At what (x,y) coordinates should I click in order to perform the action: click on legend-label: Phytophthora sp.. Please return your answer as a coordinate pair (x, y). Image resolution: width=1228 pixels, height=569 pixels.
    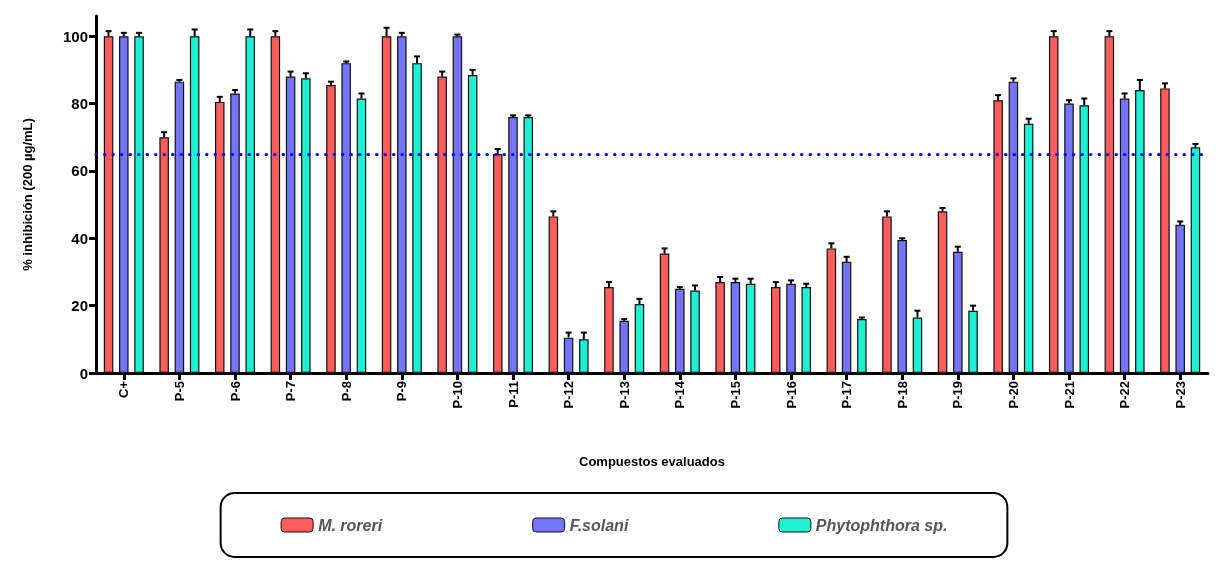
    Looking at the image, I should click on (881, 525).